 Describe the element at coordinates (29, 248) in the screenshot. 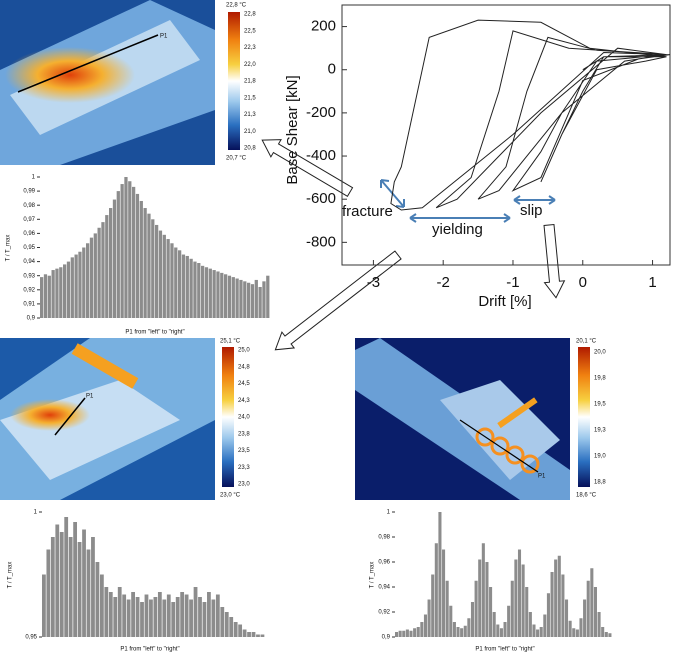

I see `y-tick-label: 0,95` at that location.